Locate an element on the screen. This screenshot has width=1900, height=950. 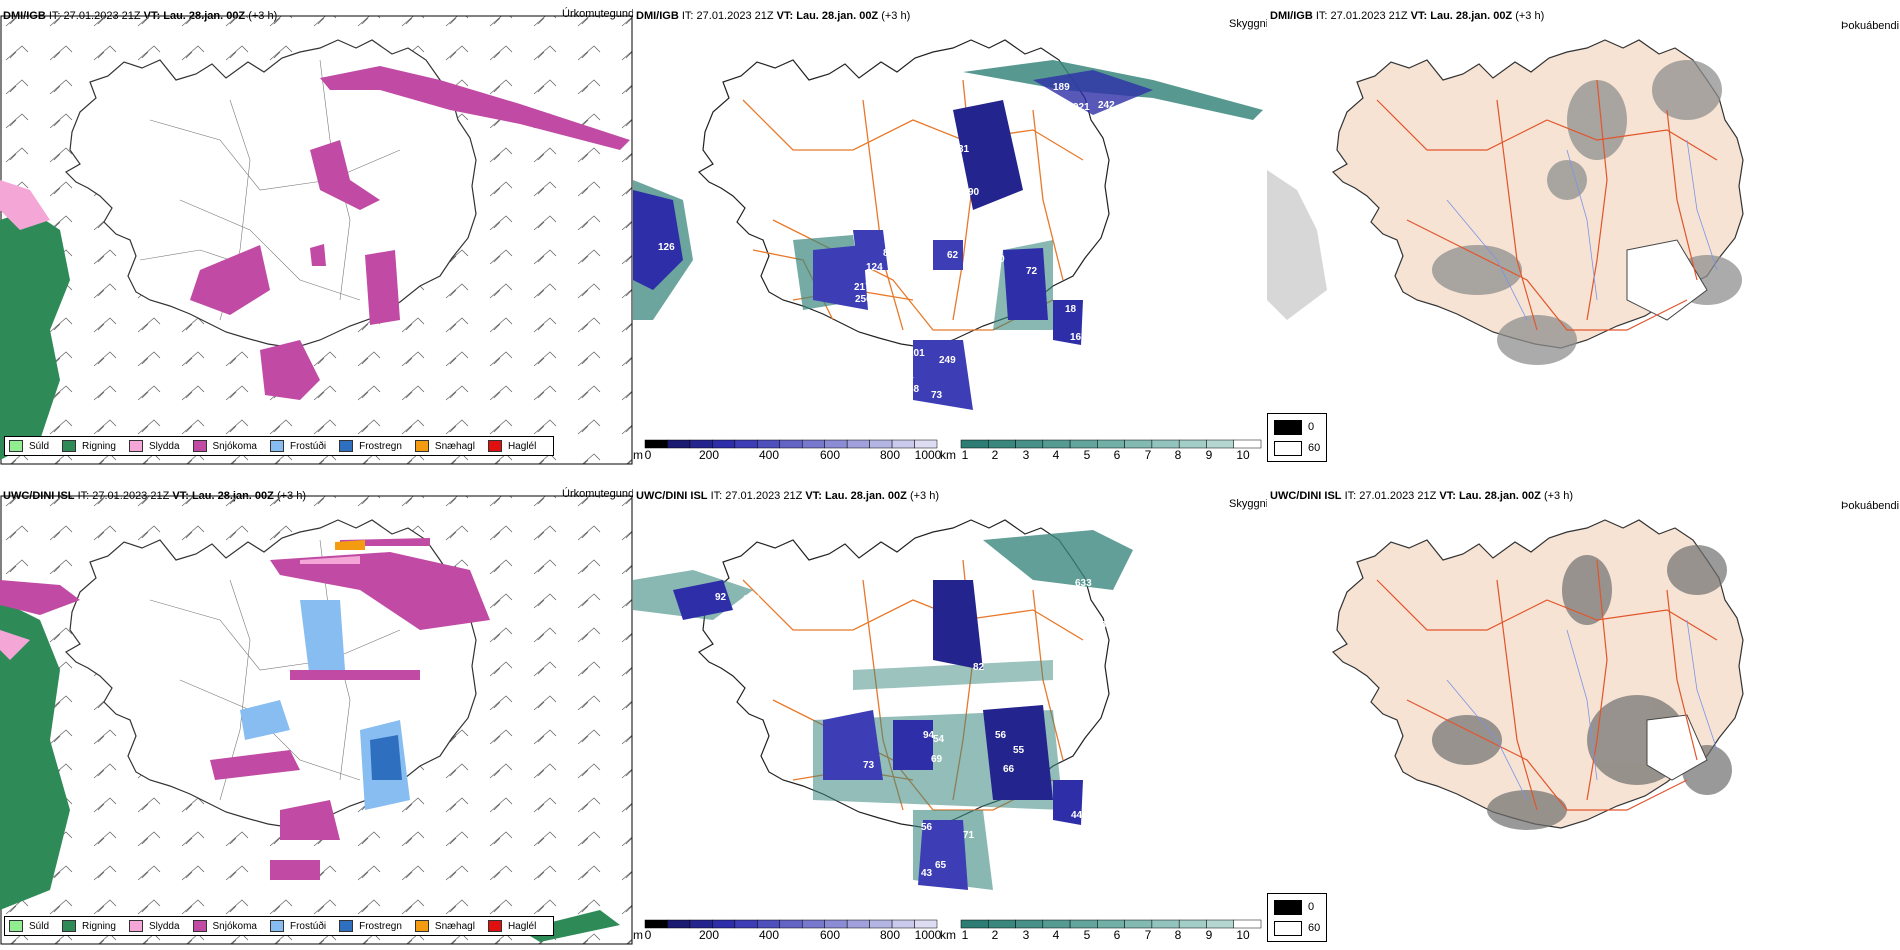
cloud-base-label: 80 is located at coordinates (889, 253).